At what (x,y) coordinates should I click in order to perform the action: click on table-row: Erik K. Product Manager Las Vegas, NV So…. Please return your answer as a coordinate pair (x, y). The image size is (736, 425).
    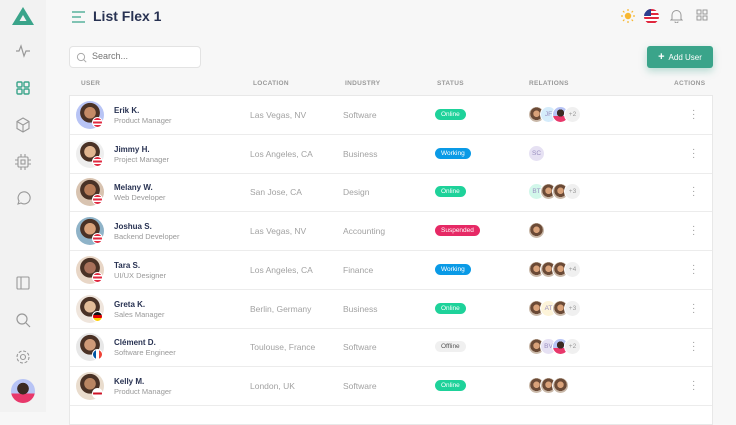
    Looking at the image, I should click on (391, 115).